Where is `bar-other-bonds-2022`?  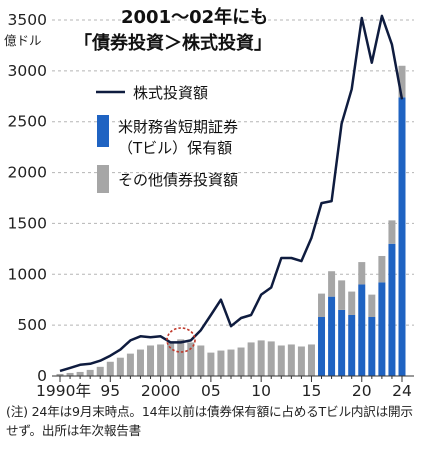
bar-other-bonds-2022 is located at coordinates (382, 269).